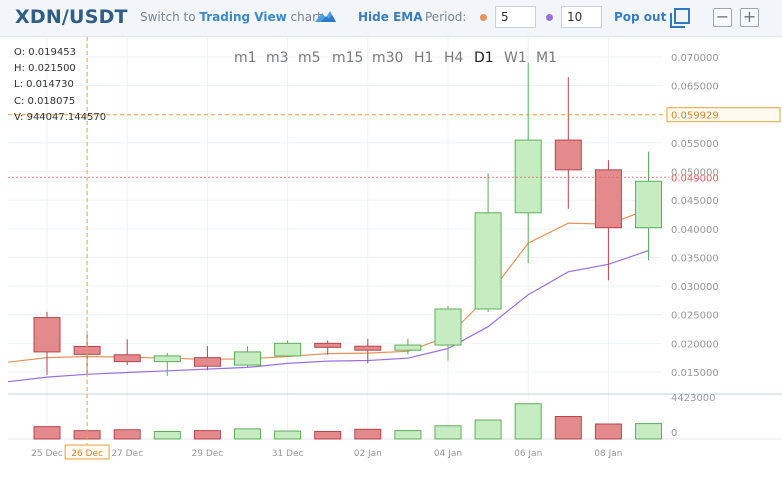 The height and width of the screenshot is (479, 782). Describe the element at coordinates (549, 17) in the screenshot. I see `ema-slow-color-dot` at that location.